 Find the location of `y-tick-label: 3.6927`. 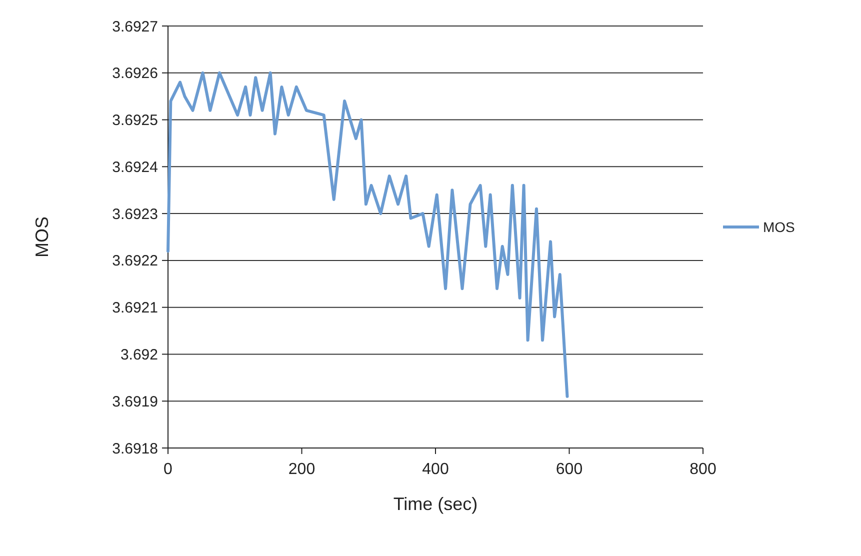

y-tick-label: 3.6927 is located at coordinates (135, 27).